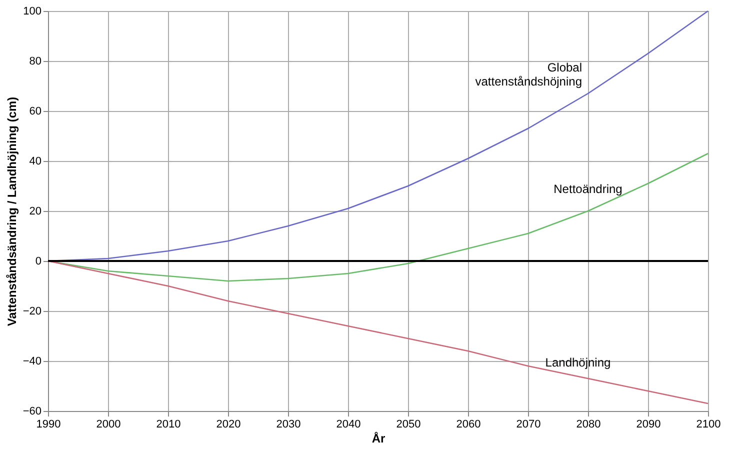 The height and width of the screenshot is (463, 740). Describe the element at coordinates (648, 424) in the screenshot. I see `x-tick-label: 2090` at that location.